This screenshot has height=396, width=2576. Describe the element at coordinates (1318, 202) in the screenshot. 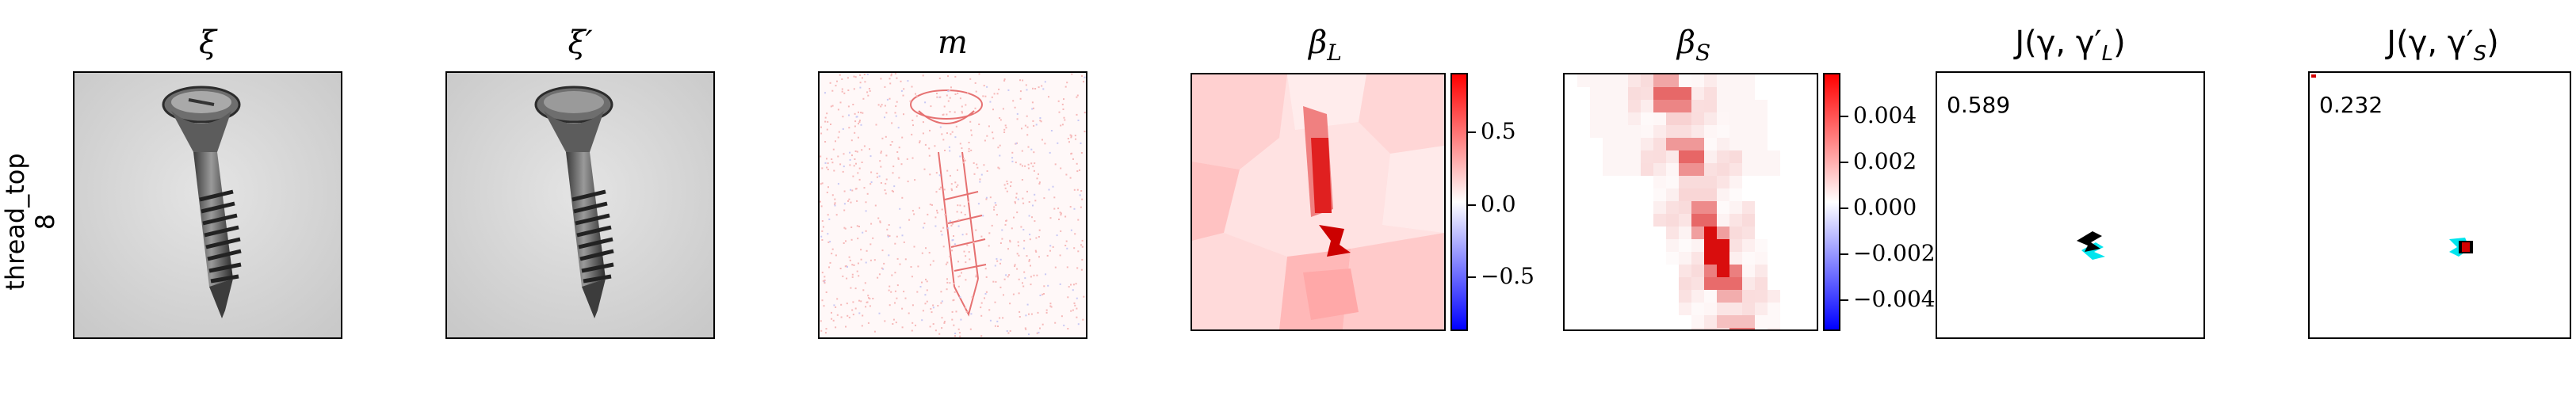

I see `attribution-panel-beta-L` at that location.